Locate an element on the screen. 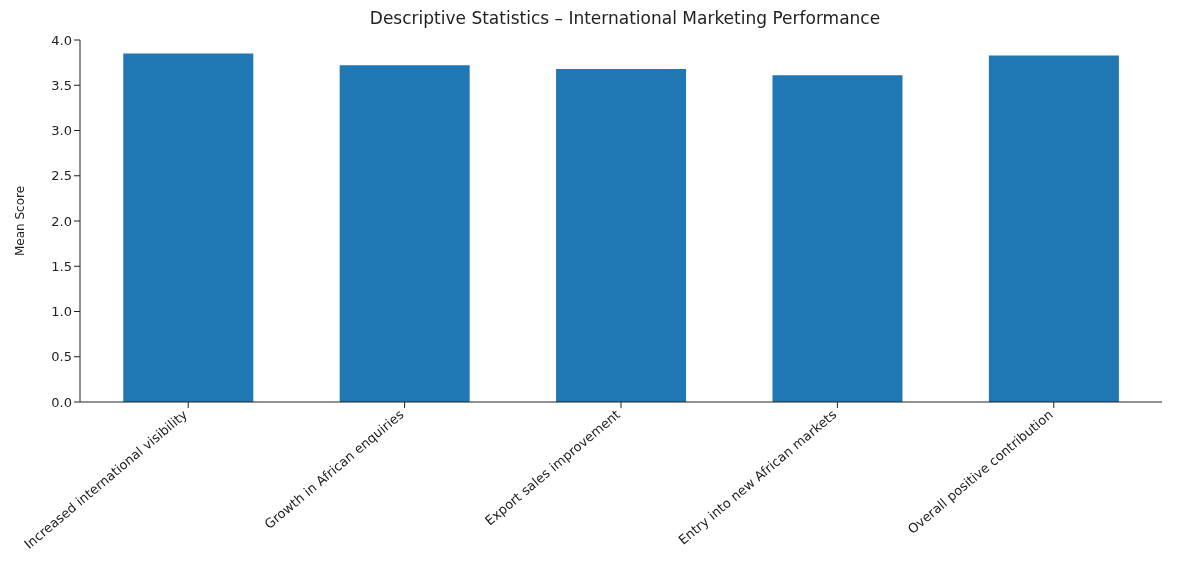  y-tick-label: 2.0 is located at coordinates (61, 221).